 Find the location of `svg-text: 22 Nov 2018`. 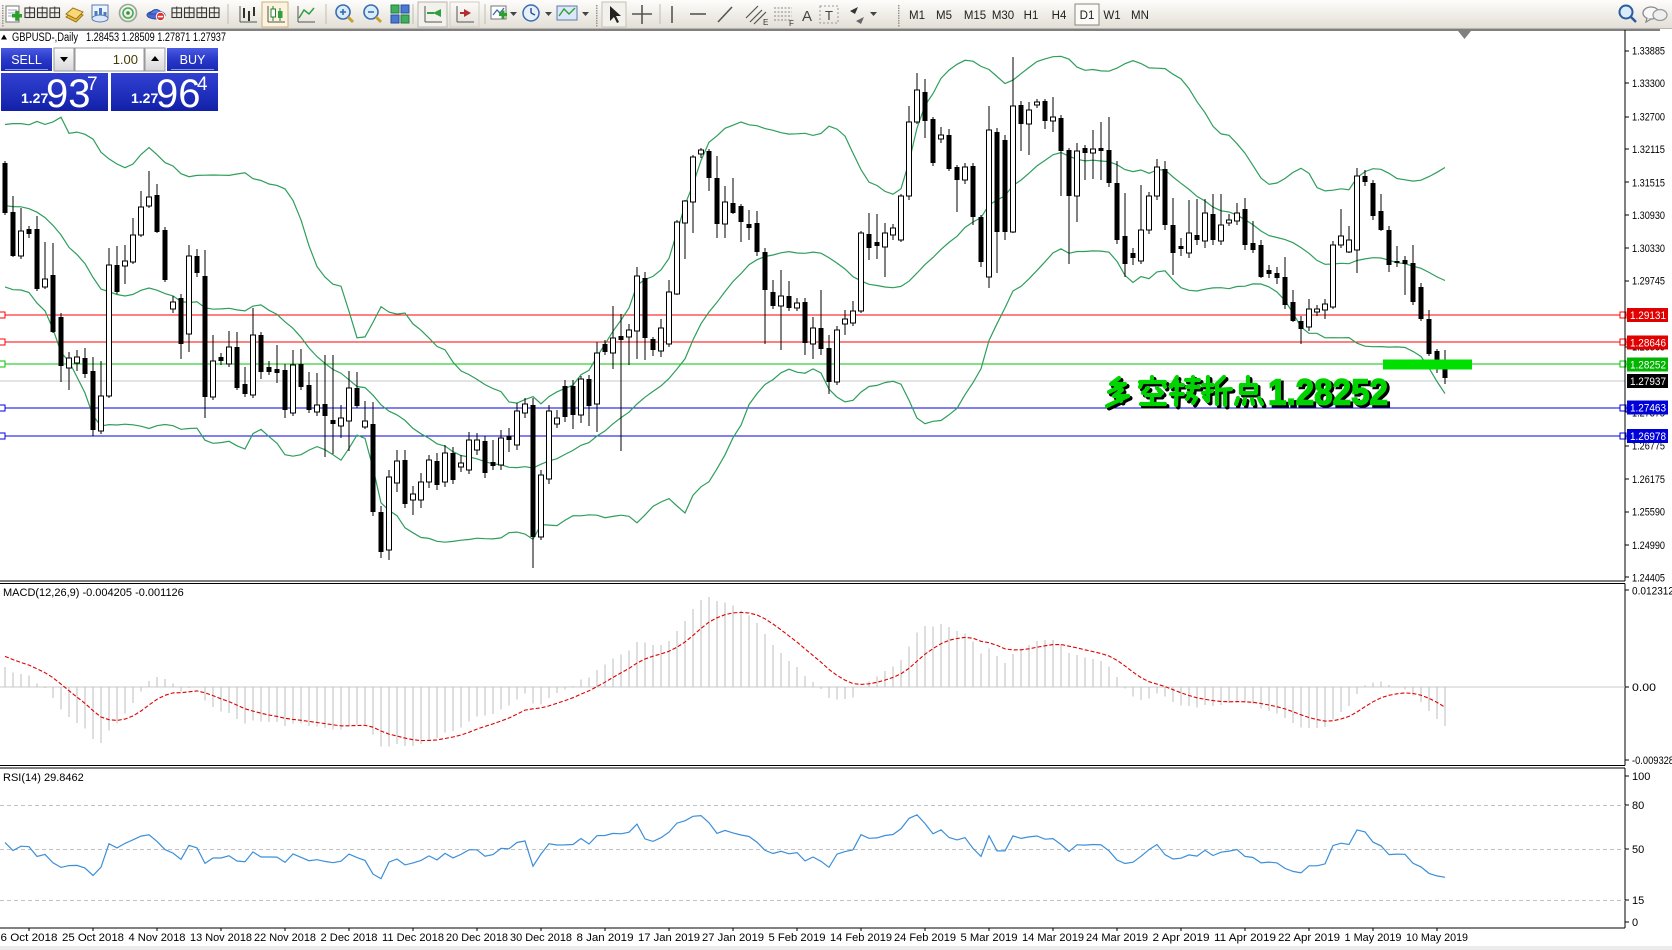

svg-text: 22 Nov 2018 is located at coordinates (285, 938).